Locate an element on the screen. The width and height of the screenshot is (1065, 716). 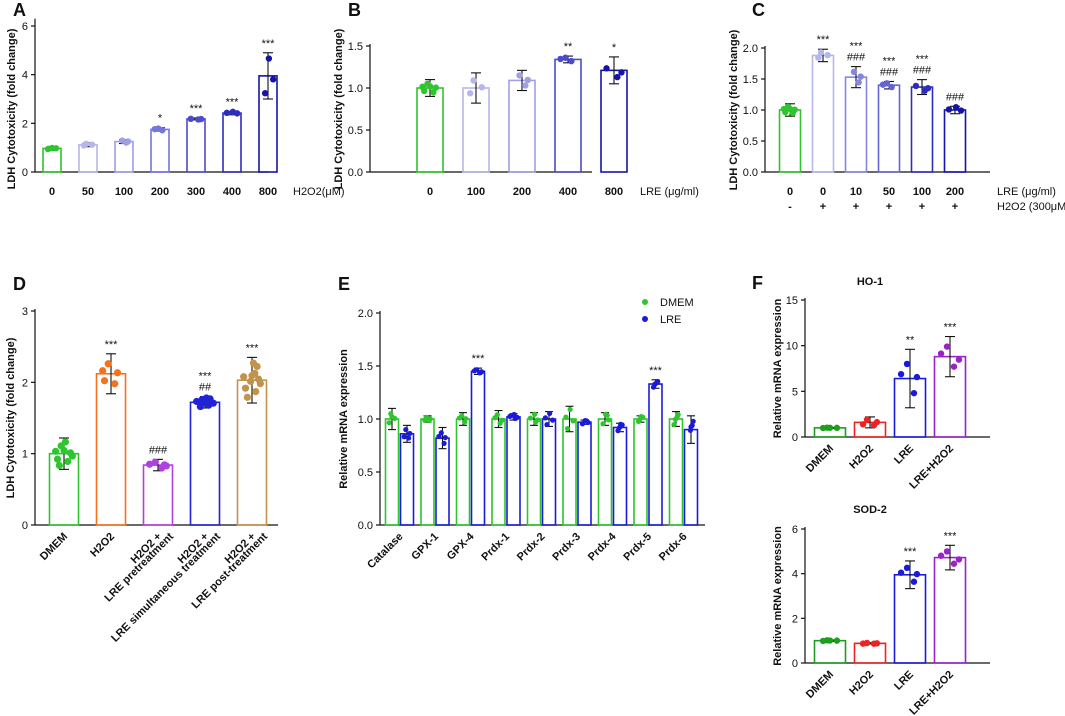
y-tick-label: 0.0 is located at coordinates (750, 173).